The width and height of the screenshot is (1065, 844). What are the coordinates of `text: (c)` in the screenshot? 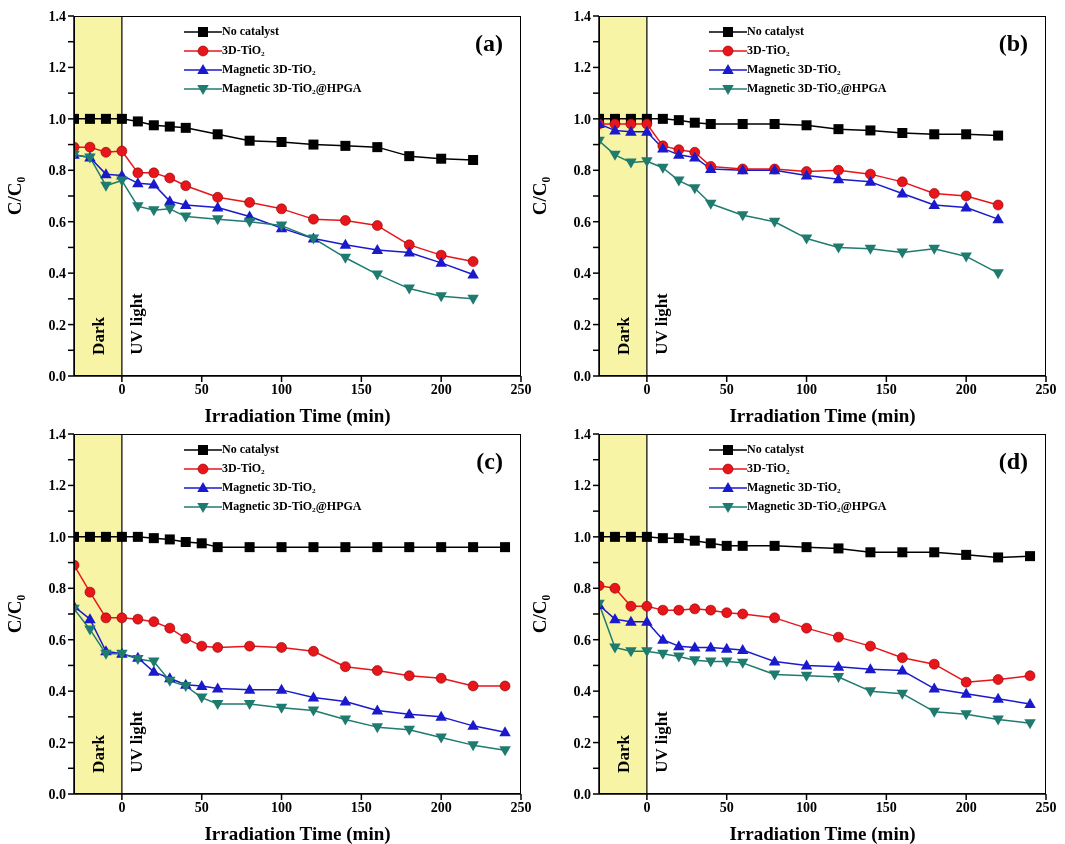 It's located at (489, 461).